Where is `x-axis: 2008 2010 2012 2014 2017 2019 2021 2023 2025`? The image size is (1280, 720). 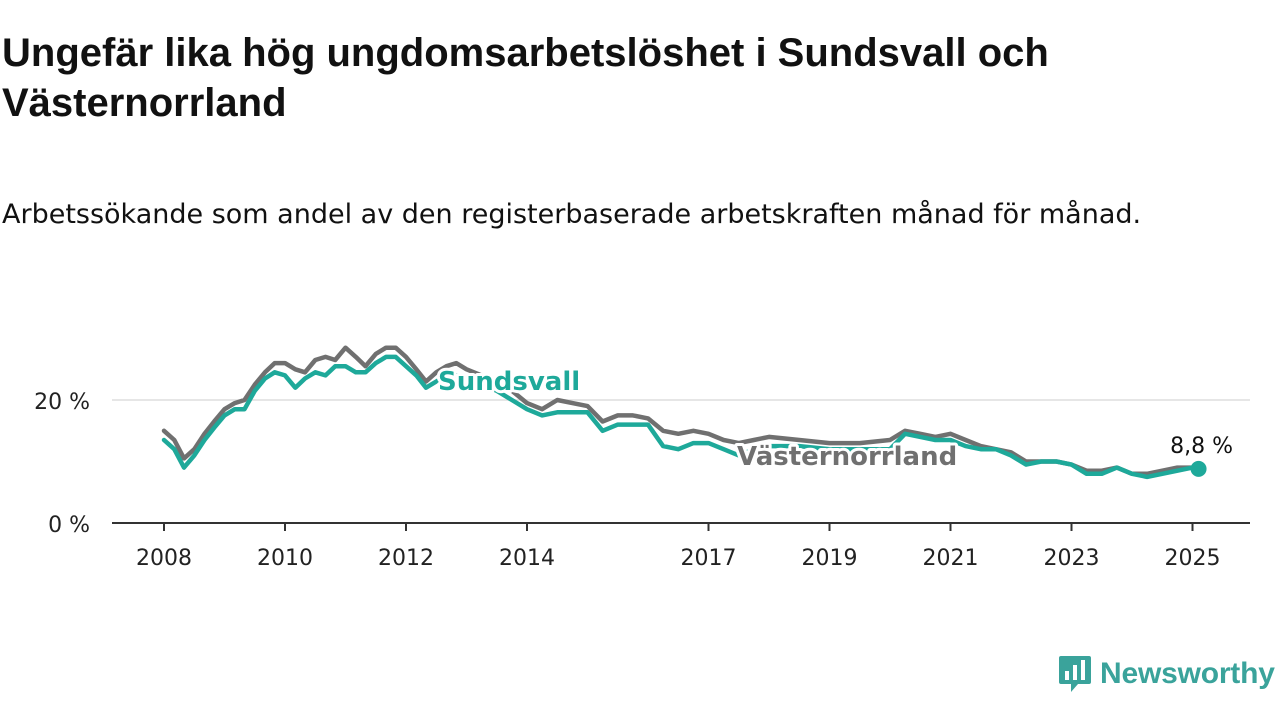 x-axis: 2008 2010 2012 2014 2017 2019 2021 2023 2025 is located at coordinates (681, 546).